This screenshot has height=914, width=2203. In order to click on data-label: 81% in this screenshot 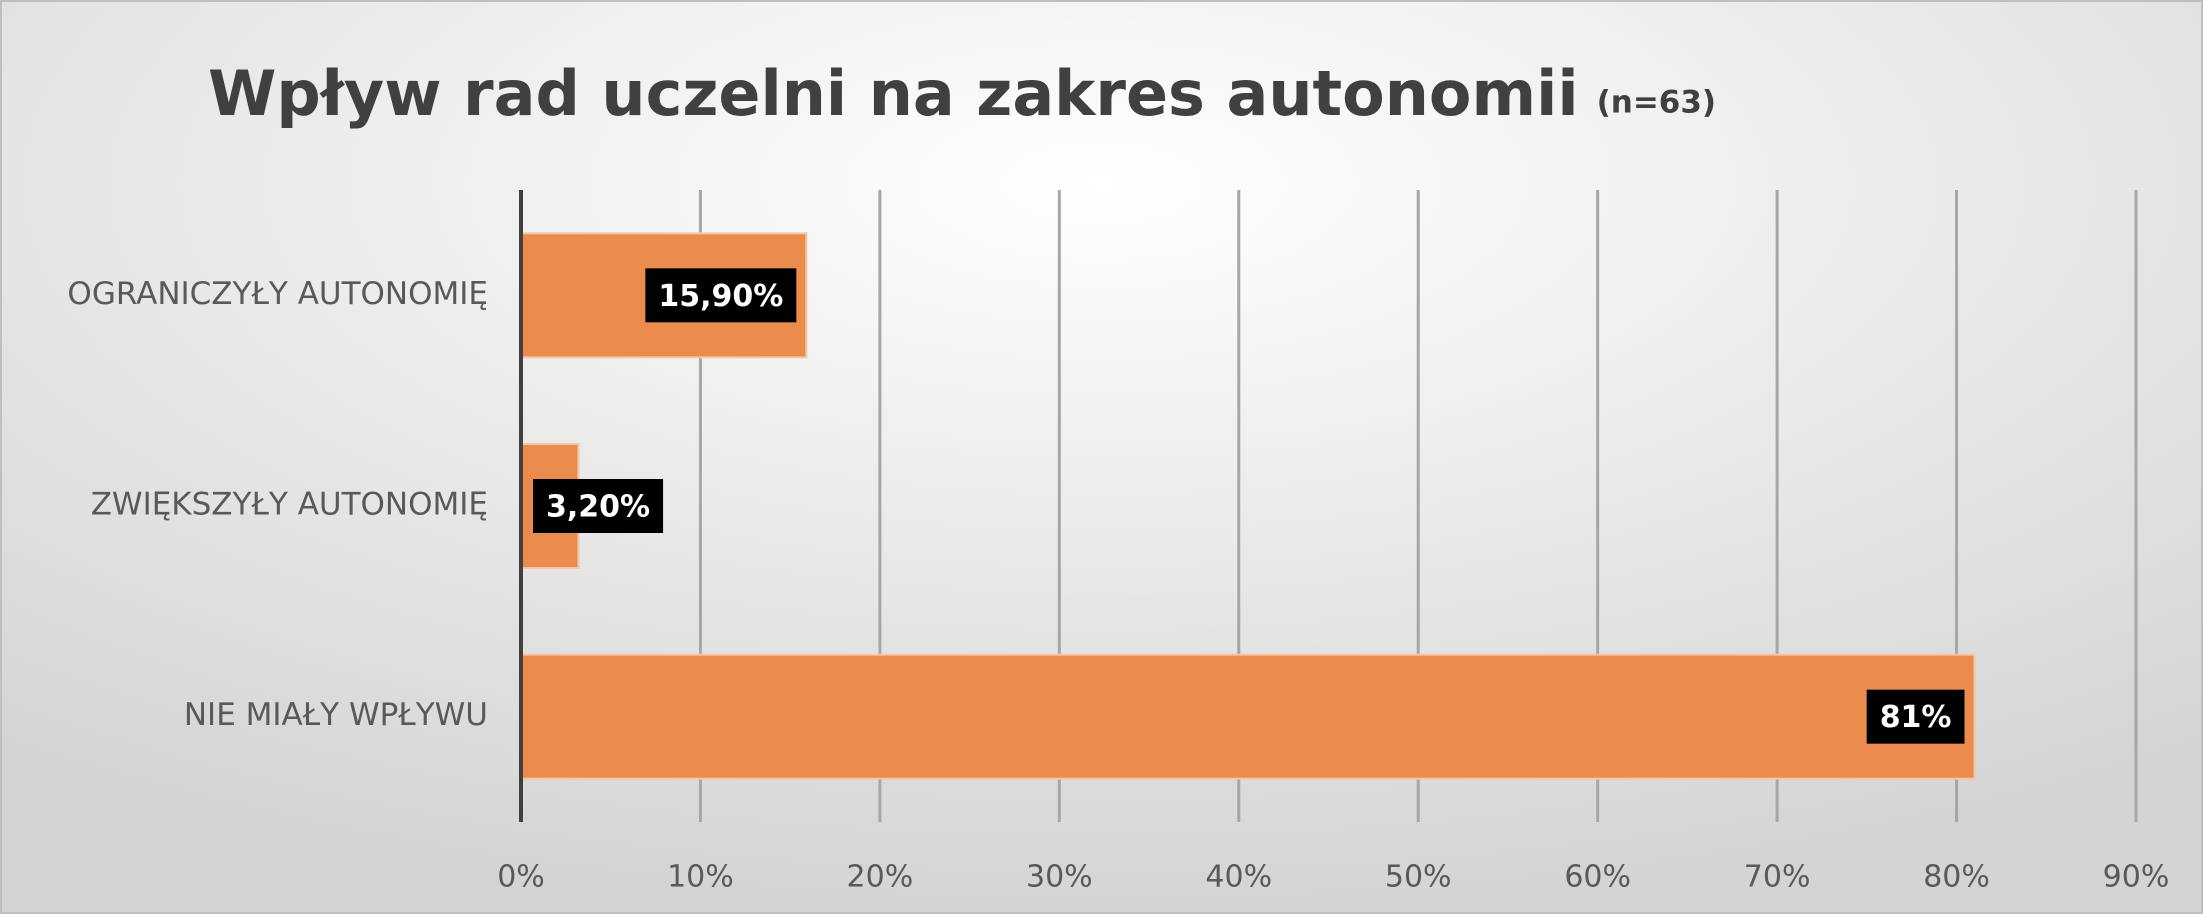, I will do `click(1916, 717)`.